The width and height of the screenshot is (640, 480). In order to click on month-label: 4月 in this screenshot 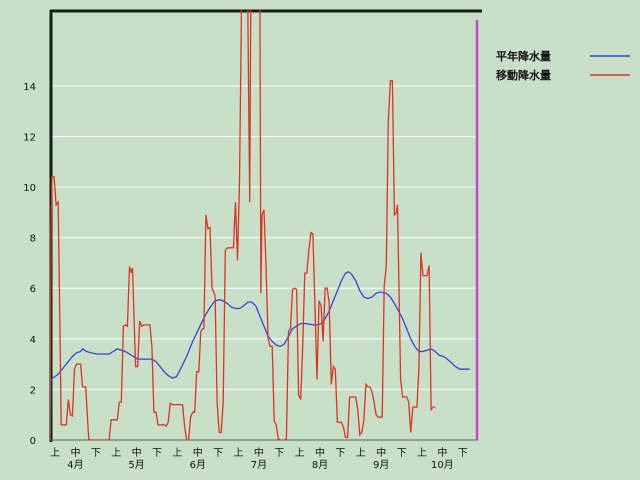, I will do `click(75, 465)`.